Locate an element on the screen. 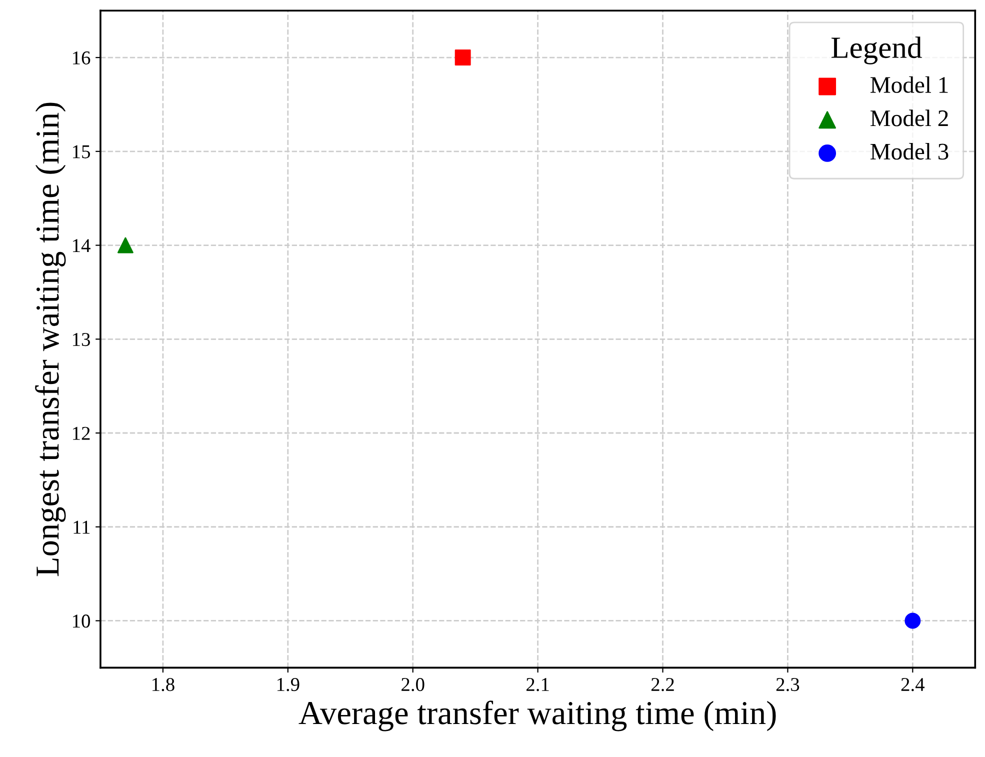 The width and height of the screenshot is (985, 757). x-tick-label: 2.0 is located at coordinates (413, 685).